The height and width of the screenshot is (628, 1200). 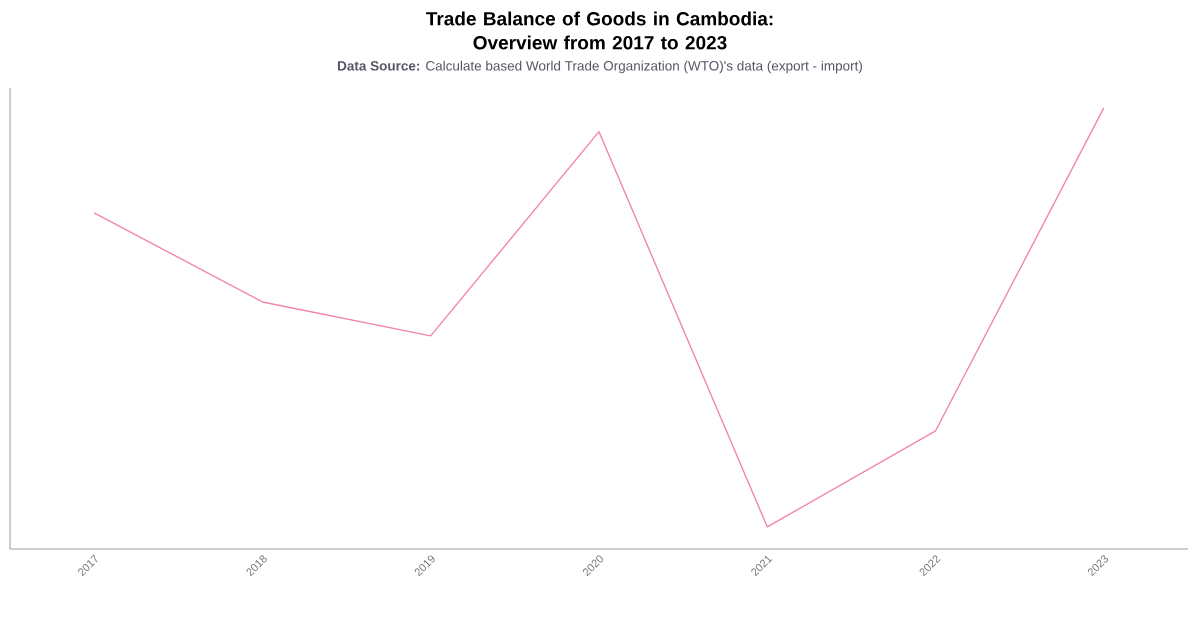 What do you see at coordinates (600, 67) in the screenshot?
I see `chart-subtitle: Data Source: Calculate based World Trade Organization (WTO)'s data (export - import)` at bounding box center [600, 67].